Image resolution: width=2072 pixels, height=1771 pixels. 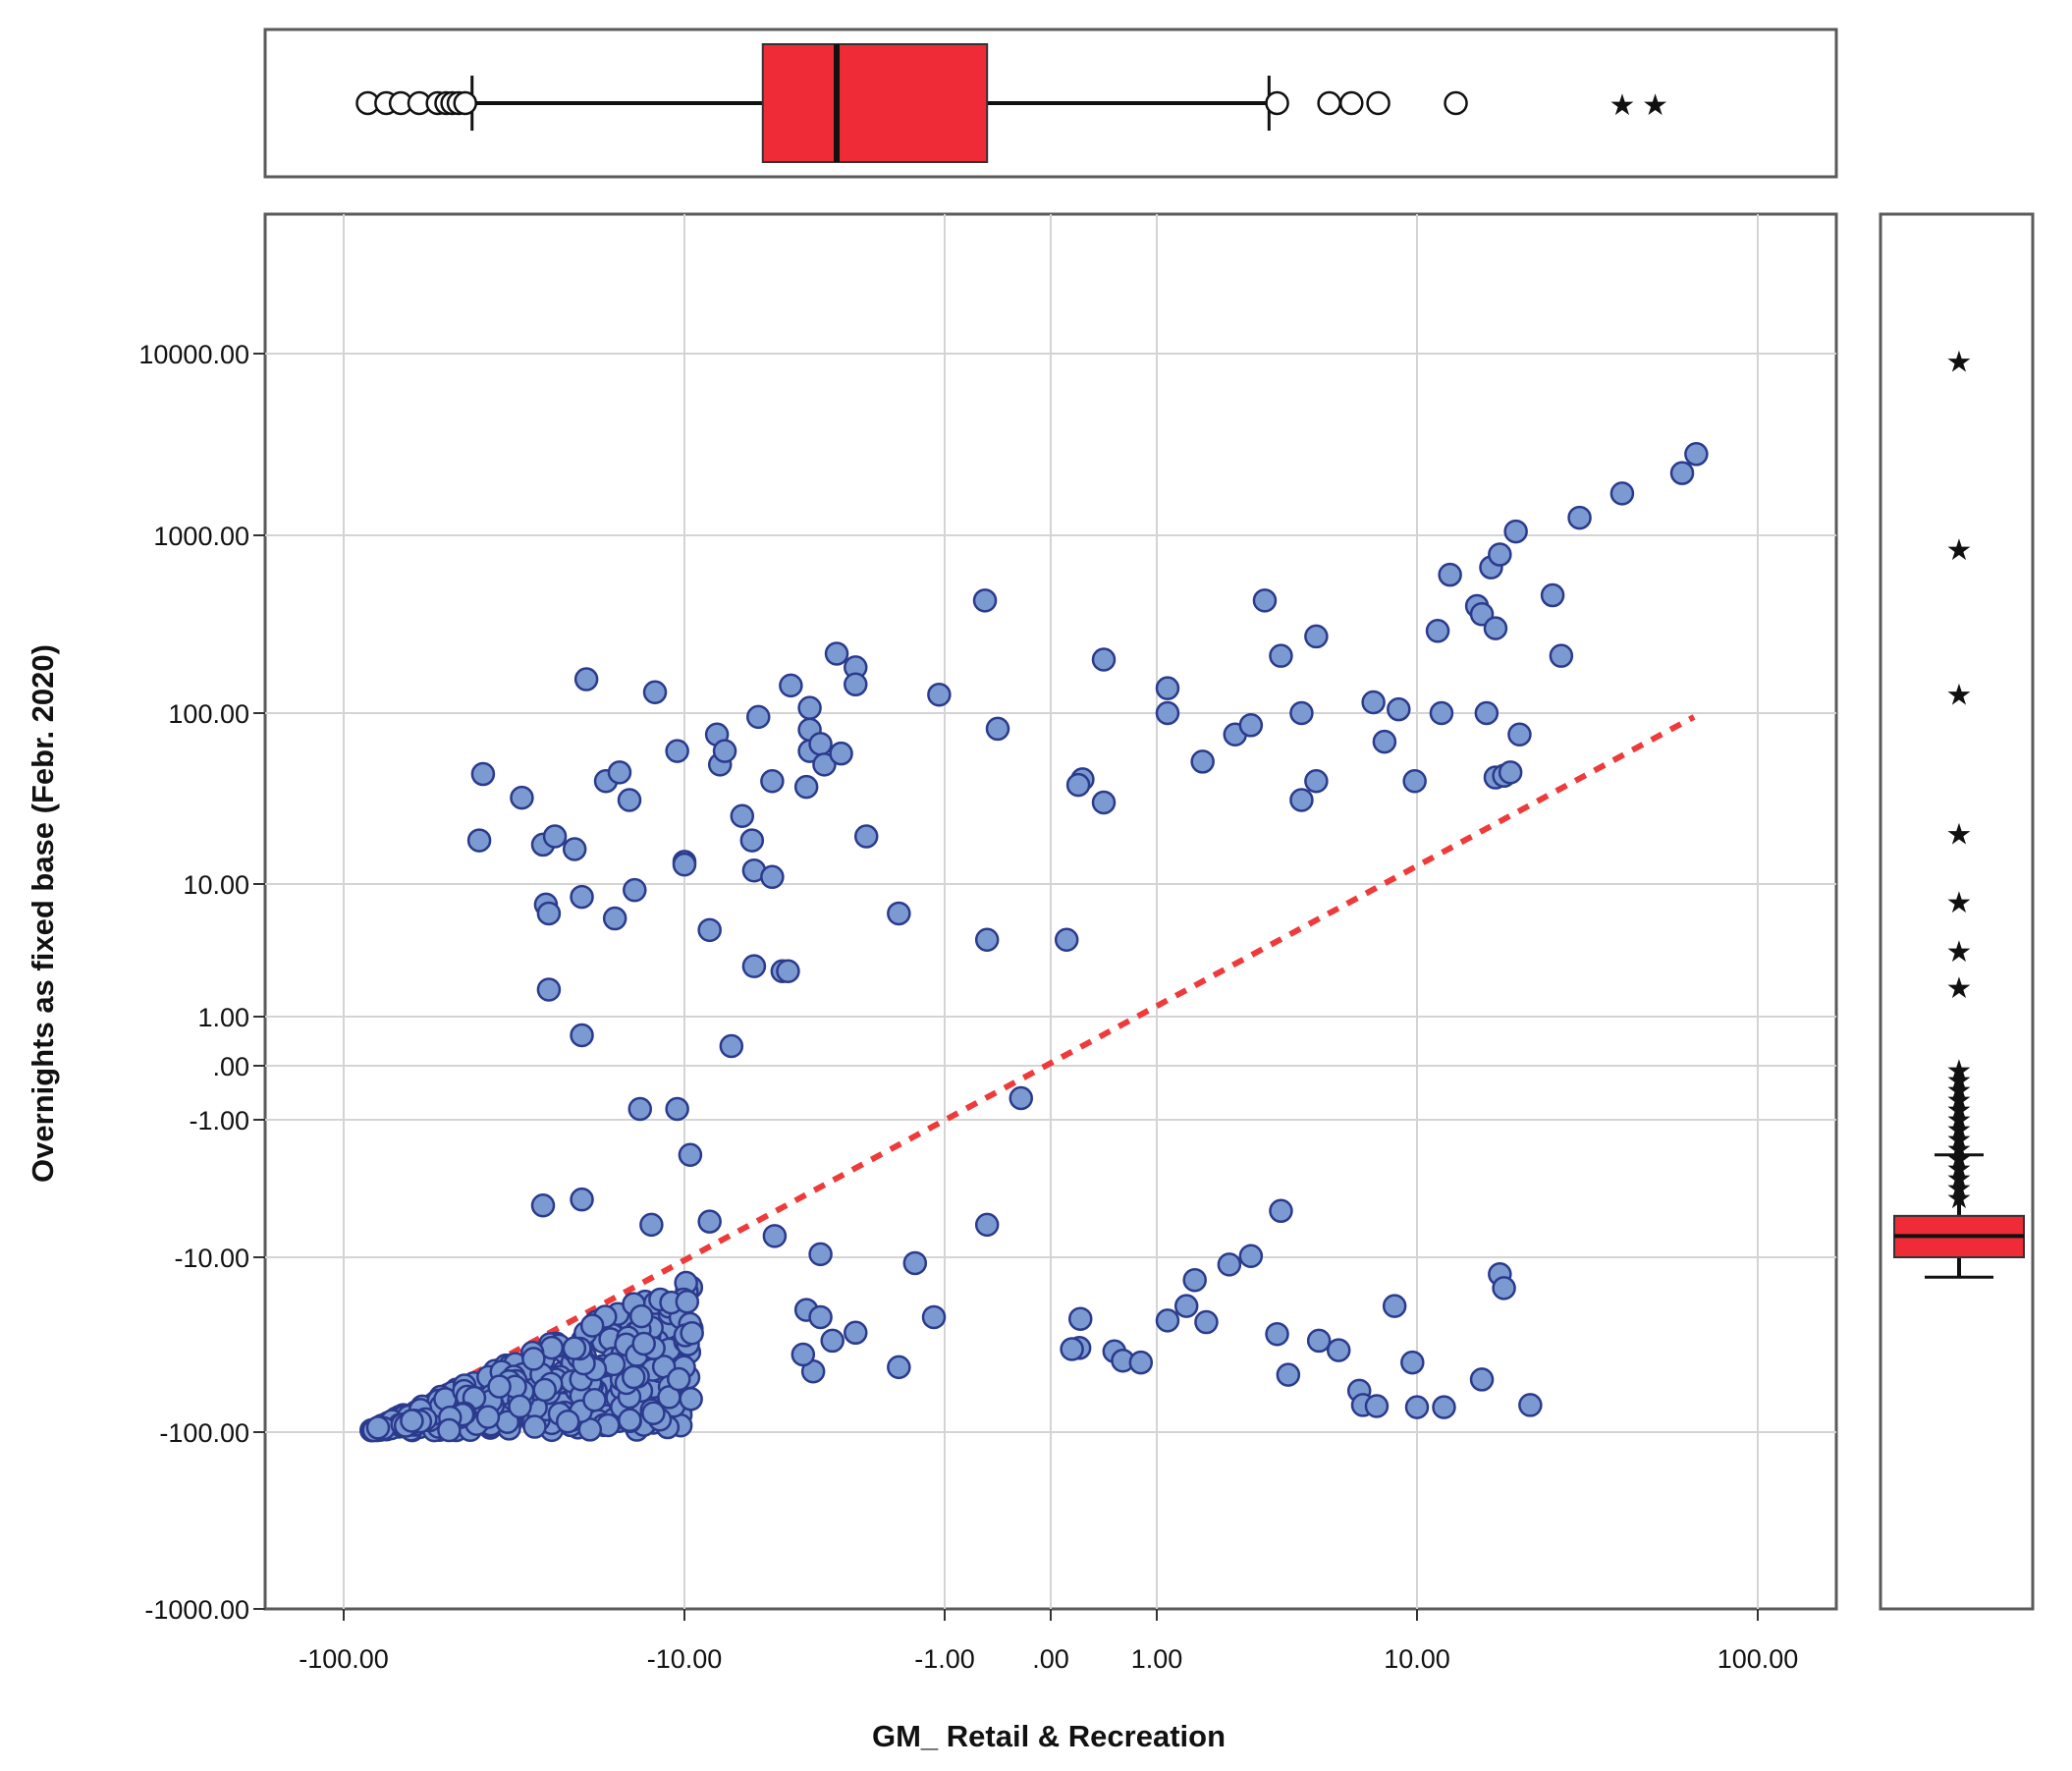 I want to click on y-tick-label: 10.00, so click(x=216, y=885).